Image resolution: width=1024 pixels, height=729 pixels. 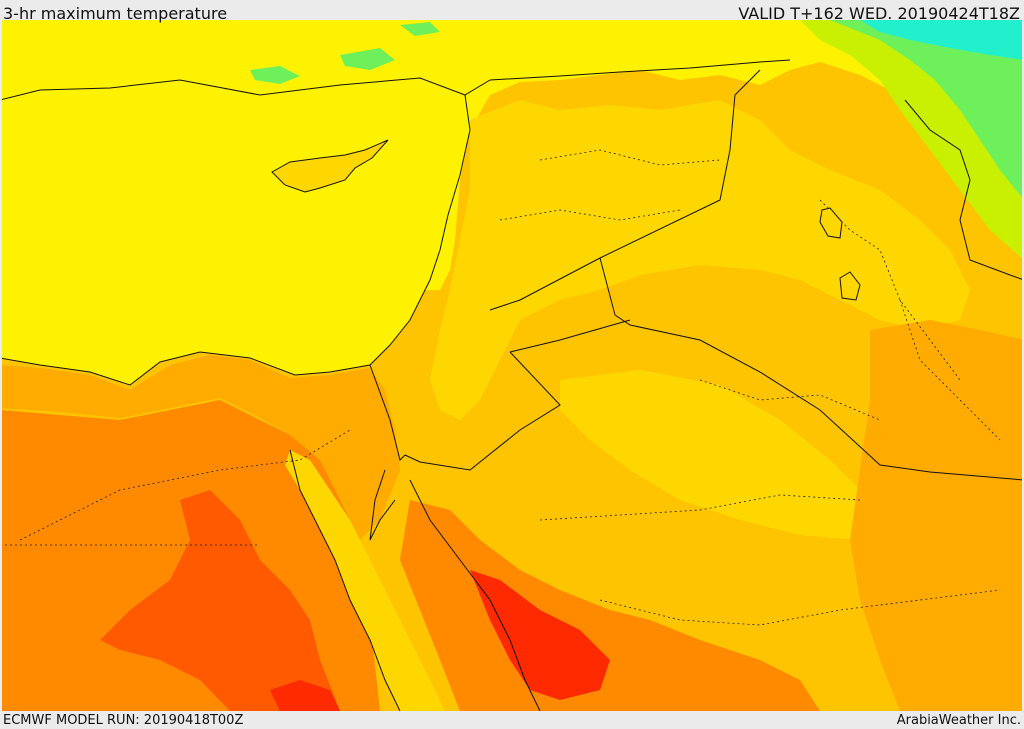 What do you see at coordinates (115, 13) in the screenshot?
I see `map-title: 3-hr maximum temperature` at bounding box center [115, 13].